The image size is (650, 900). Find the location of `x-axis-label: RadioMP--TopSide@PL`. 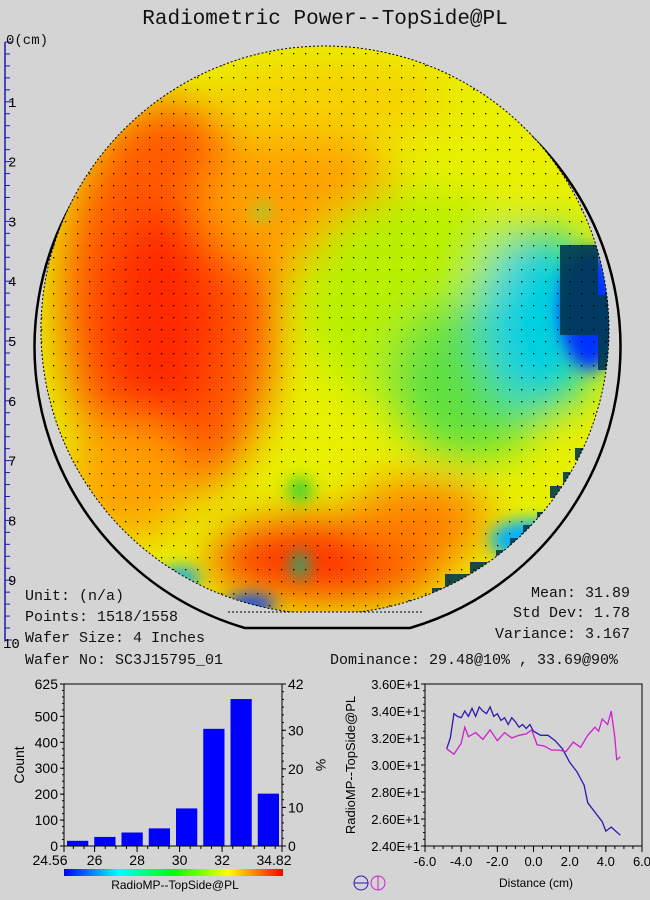

x-axis-label: RadioMP--TopSide@PL is located at coordinates (175, 885).